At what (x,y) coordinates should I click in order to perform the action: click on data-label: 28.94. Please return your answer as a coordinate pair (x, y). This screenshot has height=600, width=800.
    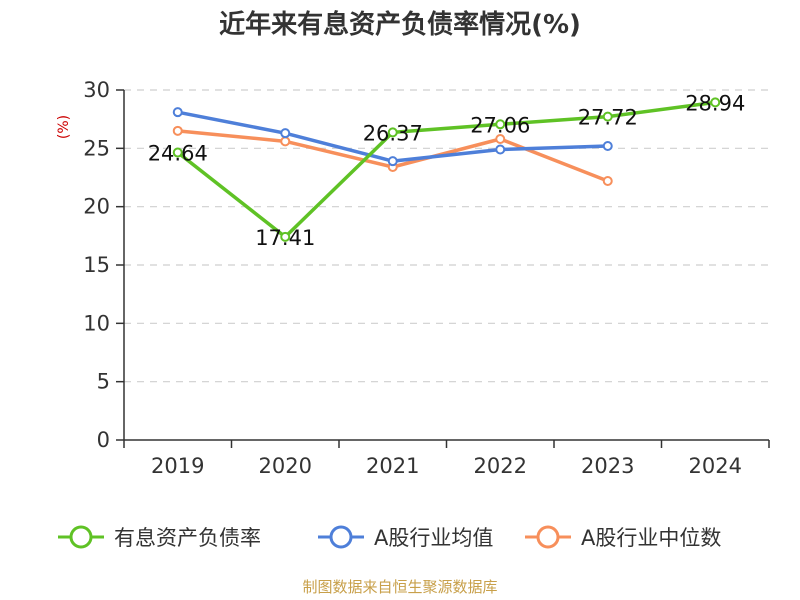
    Looking at the image, I should click on (715, 103).